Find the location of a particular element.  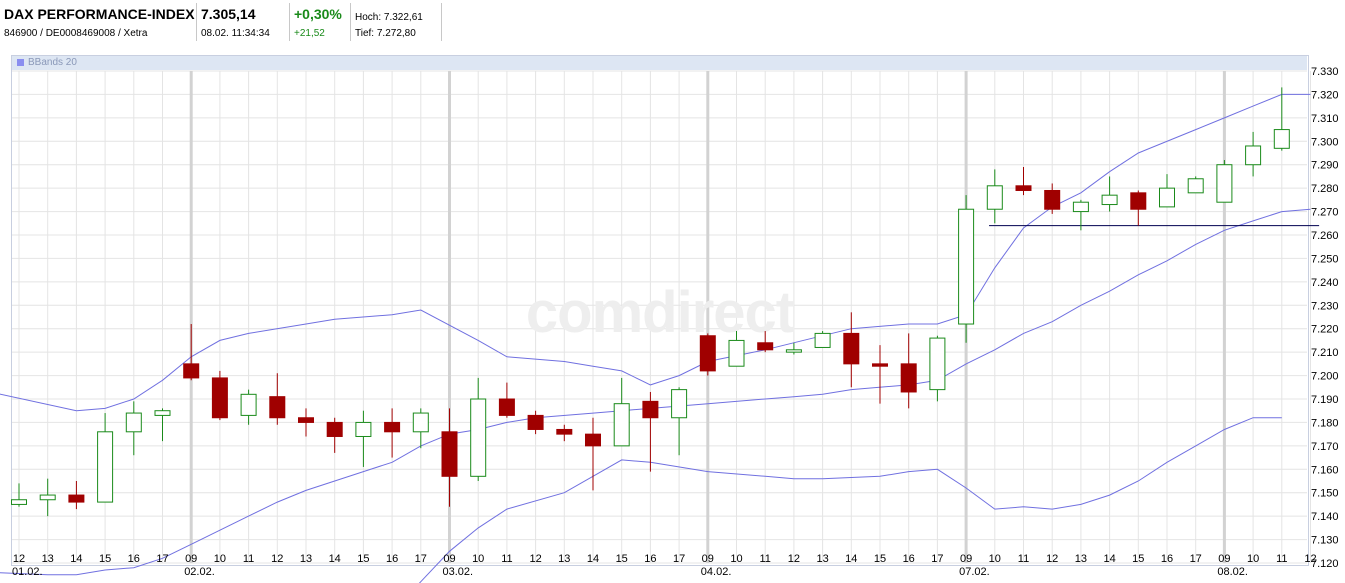

y-tick-label: 7.210 is located at coordinates (1325, 353).